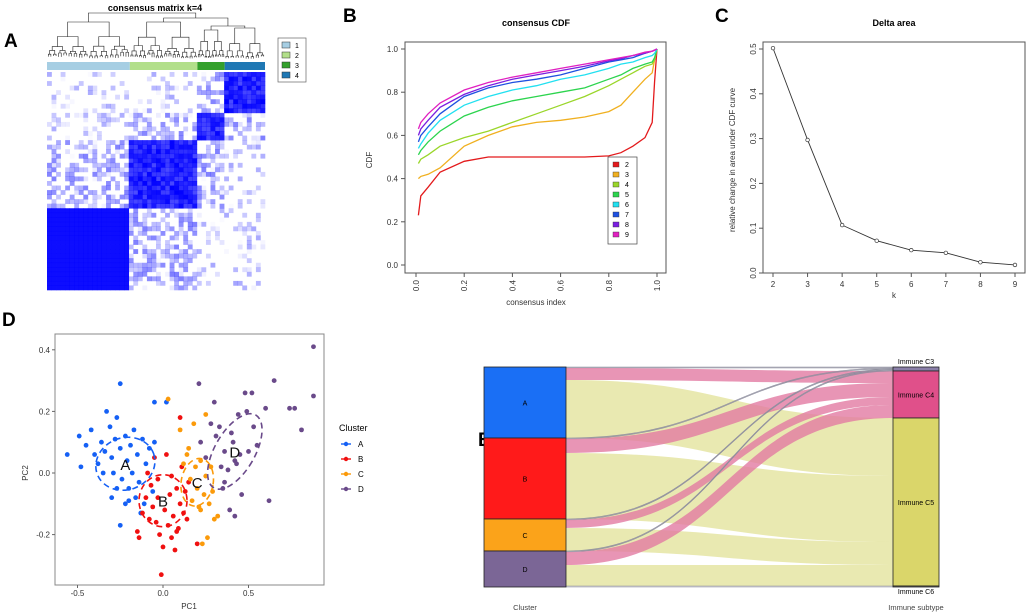  I want to click on y-tick-label: 0.0, so click(45, 473).